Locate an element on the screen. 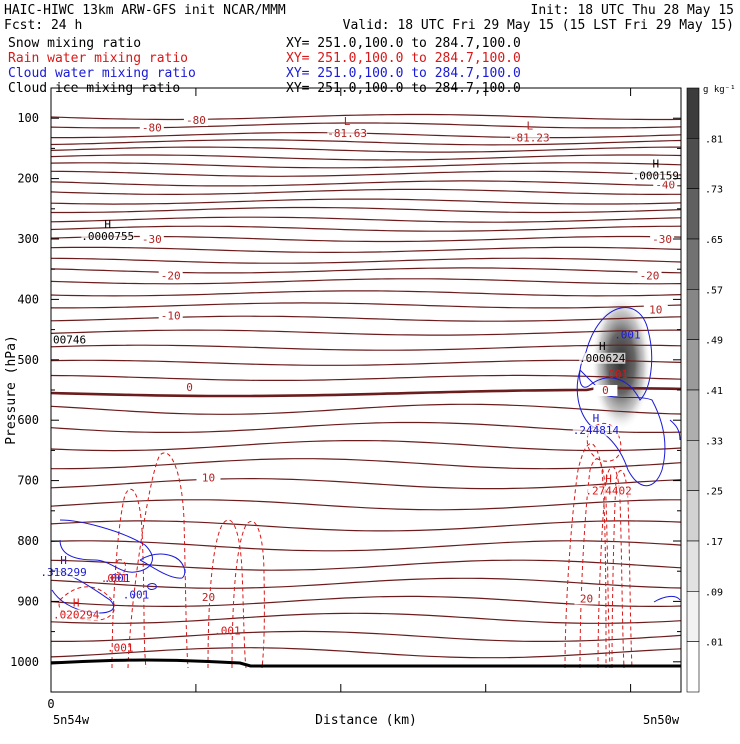 The width and height of the screenshot is (740, 744). y-tick-label: 1000 is located at coordinates (24, 662).